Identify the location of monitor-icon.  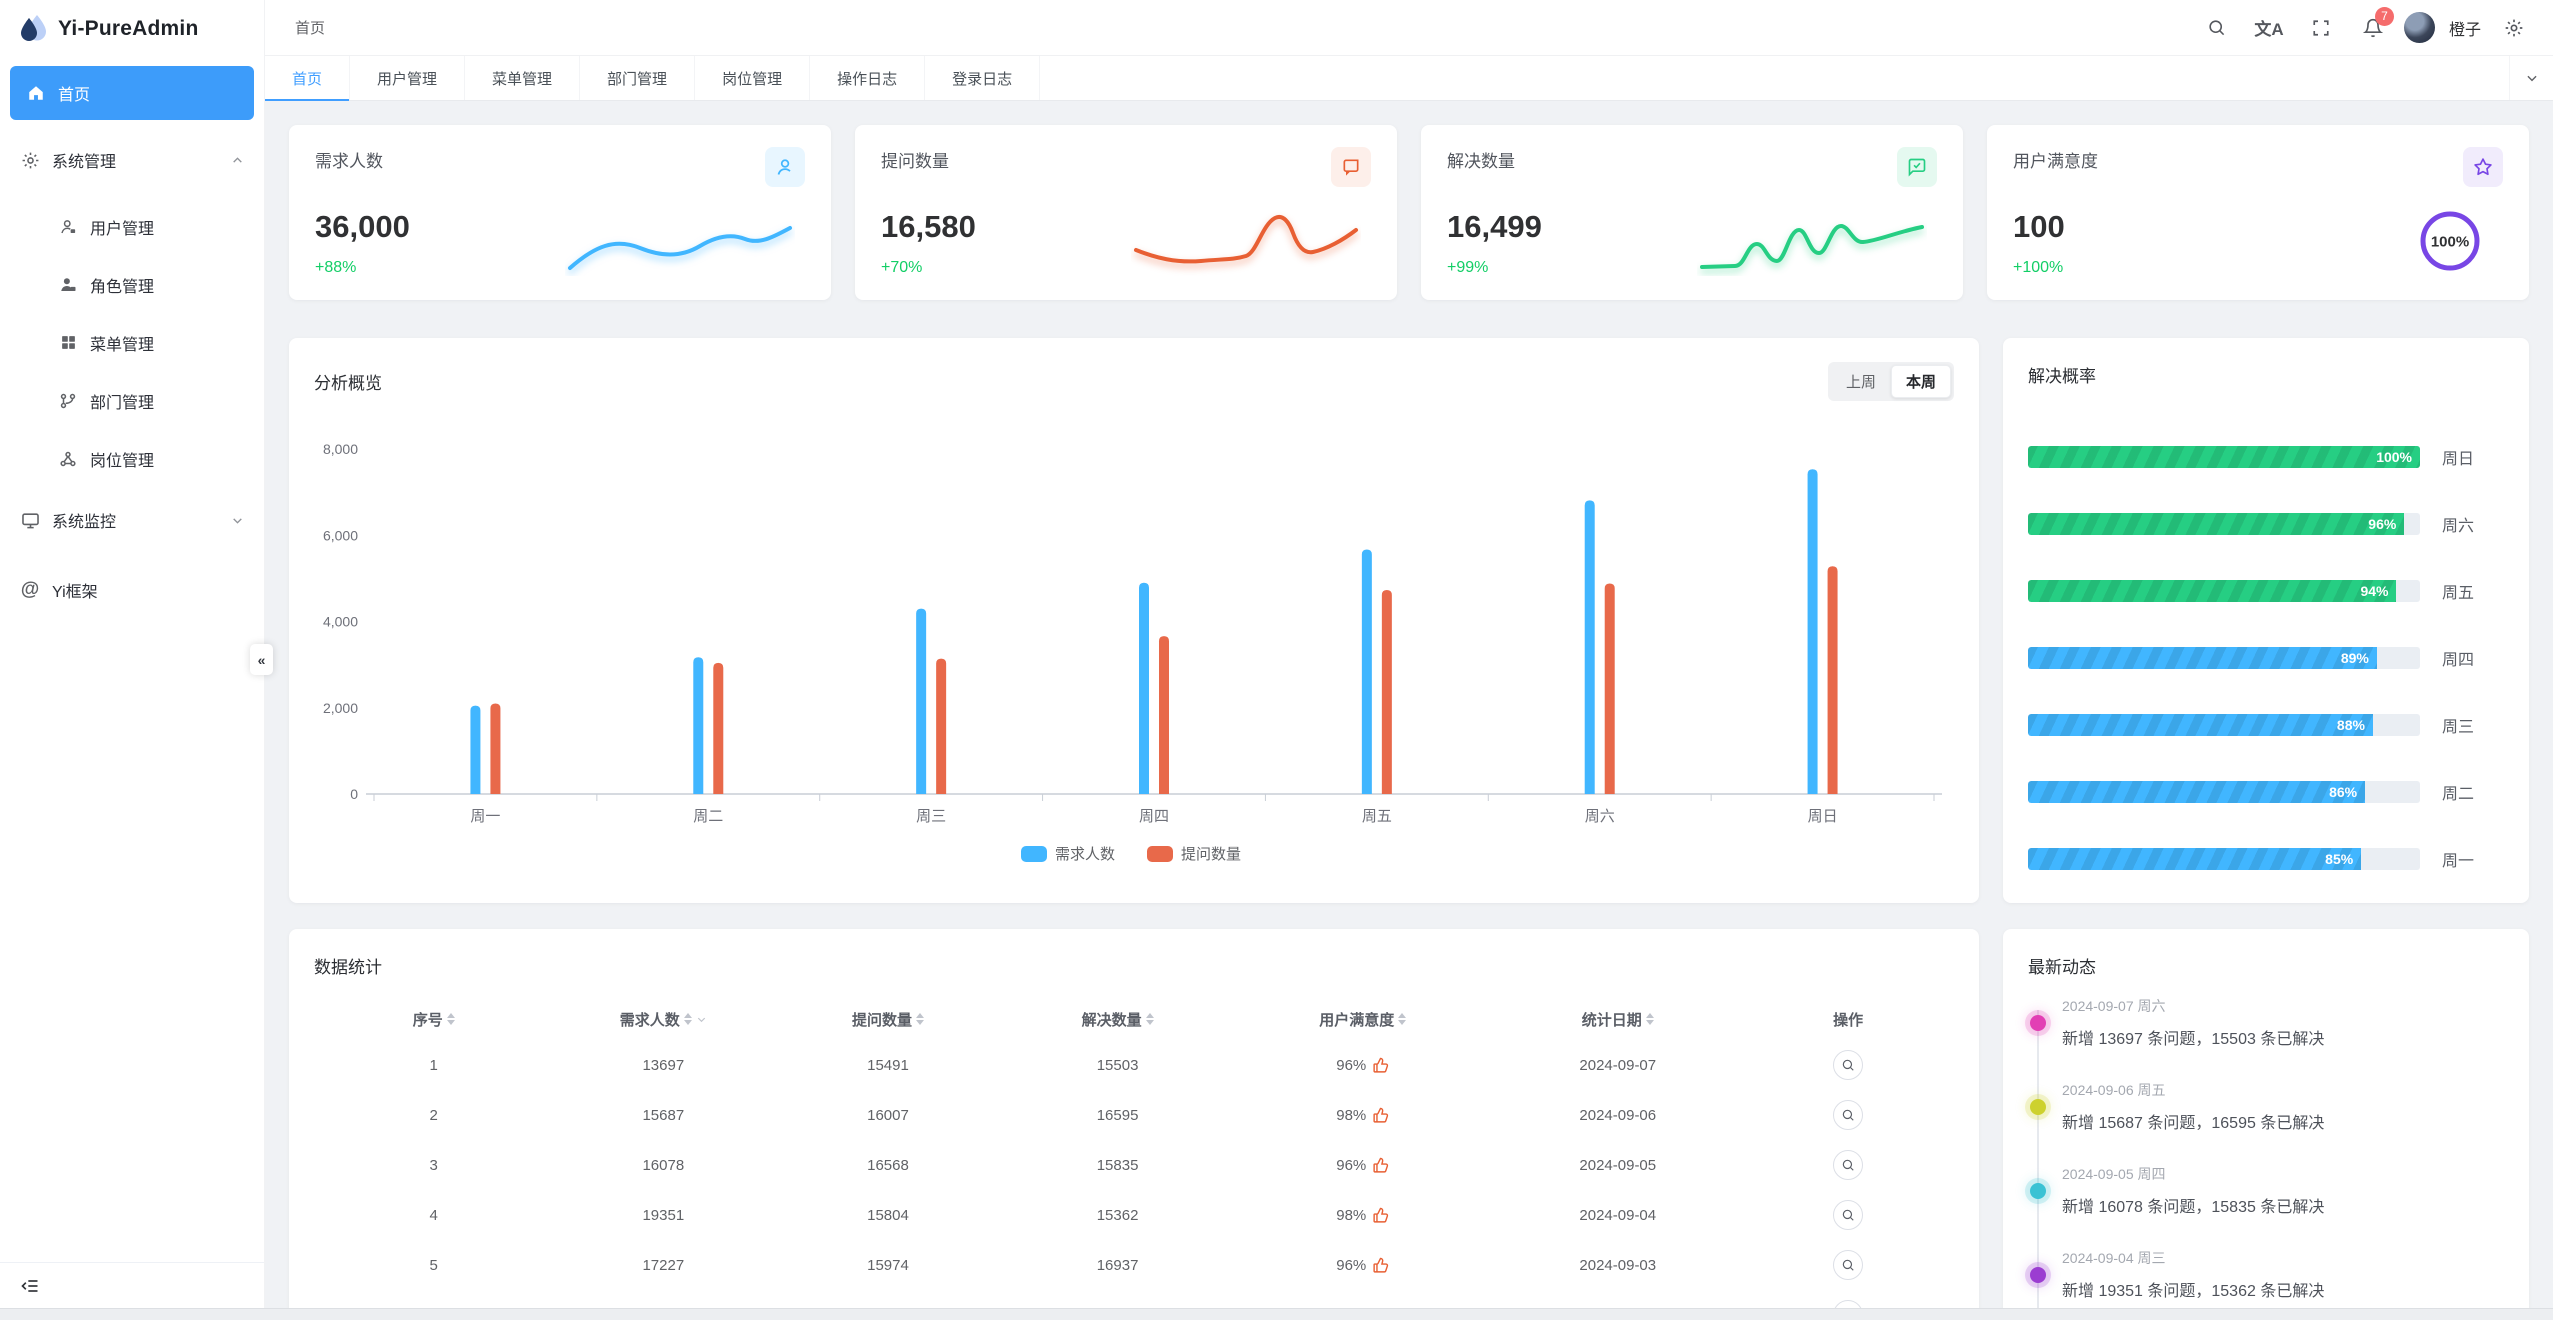
(30, 520).